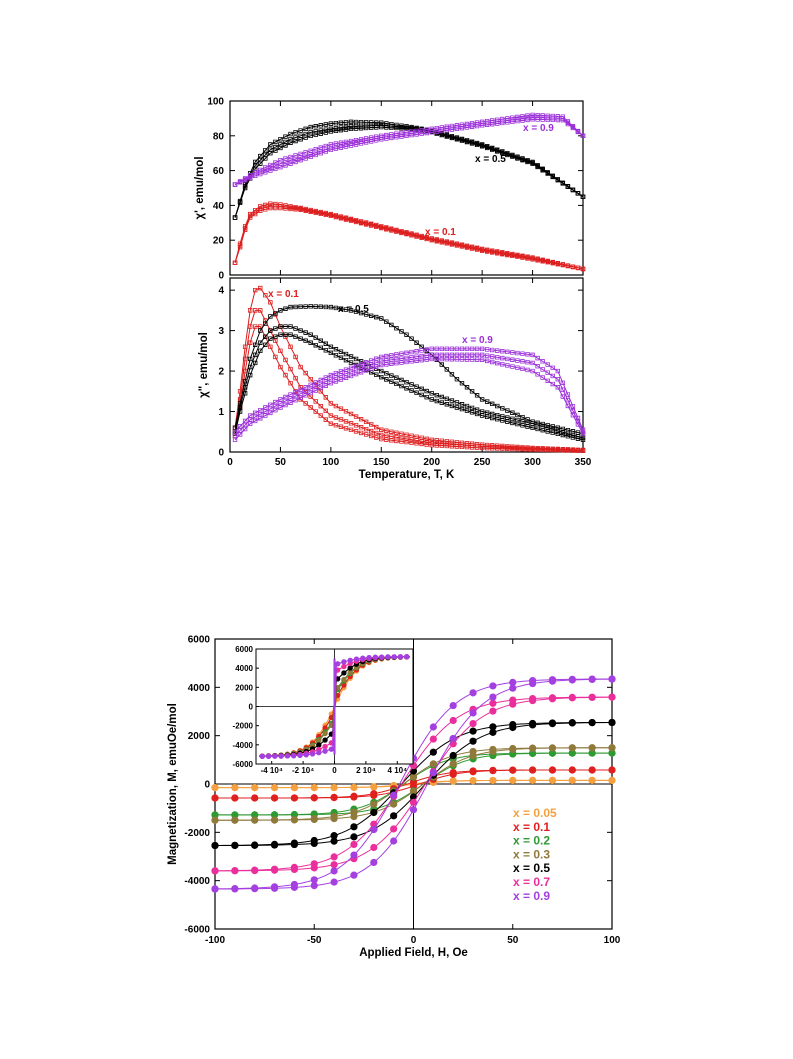  I want to click on legend-entry: x = 0.7, so click(531, 882).